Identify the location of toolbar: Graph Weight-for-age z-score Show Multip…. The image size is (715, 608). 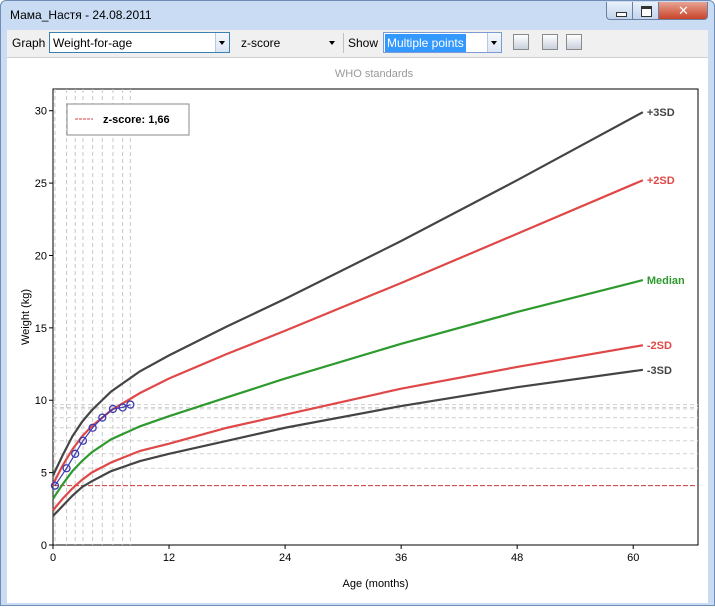
(357, 44).